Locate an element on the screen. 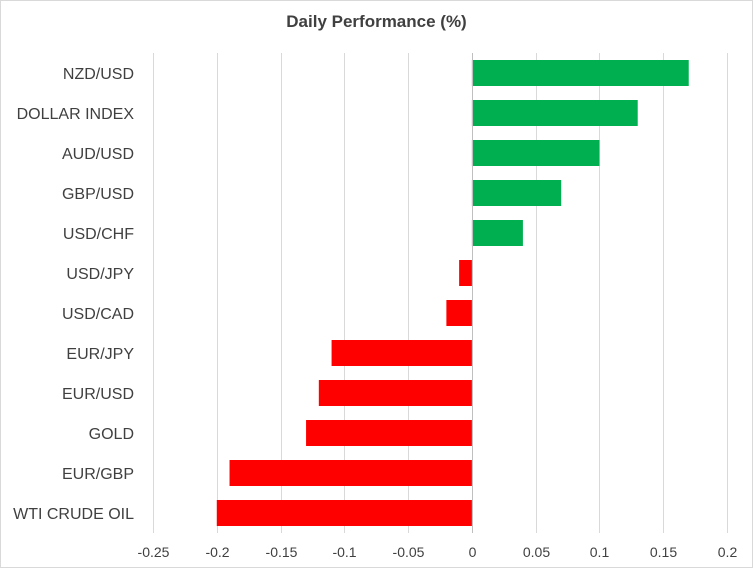  category-label: WTI CRUDE OIL is located at coordinates (73, 514).